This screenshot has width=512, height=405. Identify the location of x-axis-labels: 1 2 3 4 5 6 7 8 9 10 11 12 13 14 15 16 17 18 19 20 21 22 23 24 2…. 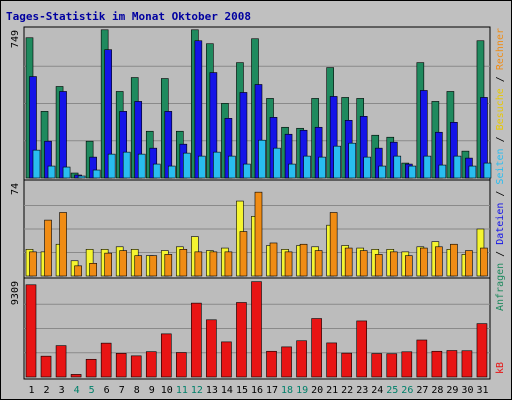
(259, 390).